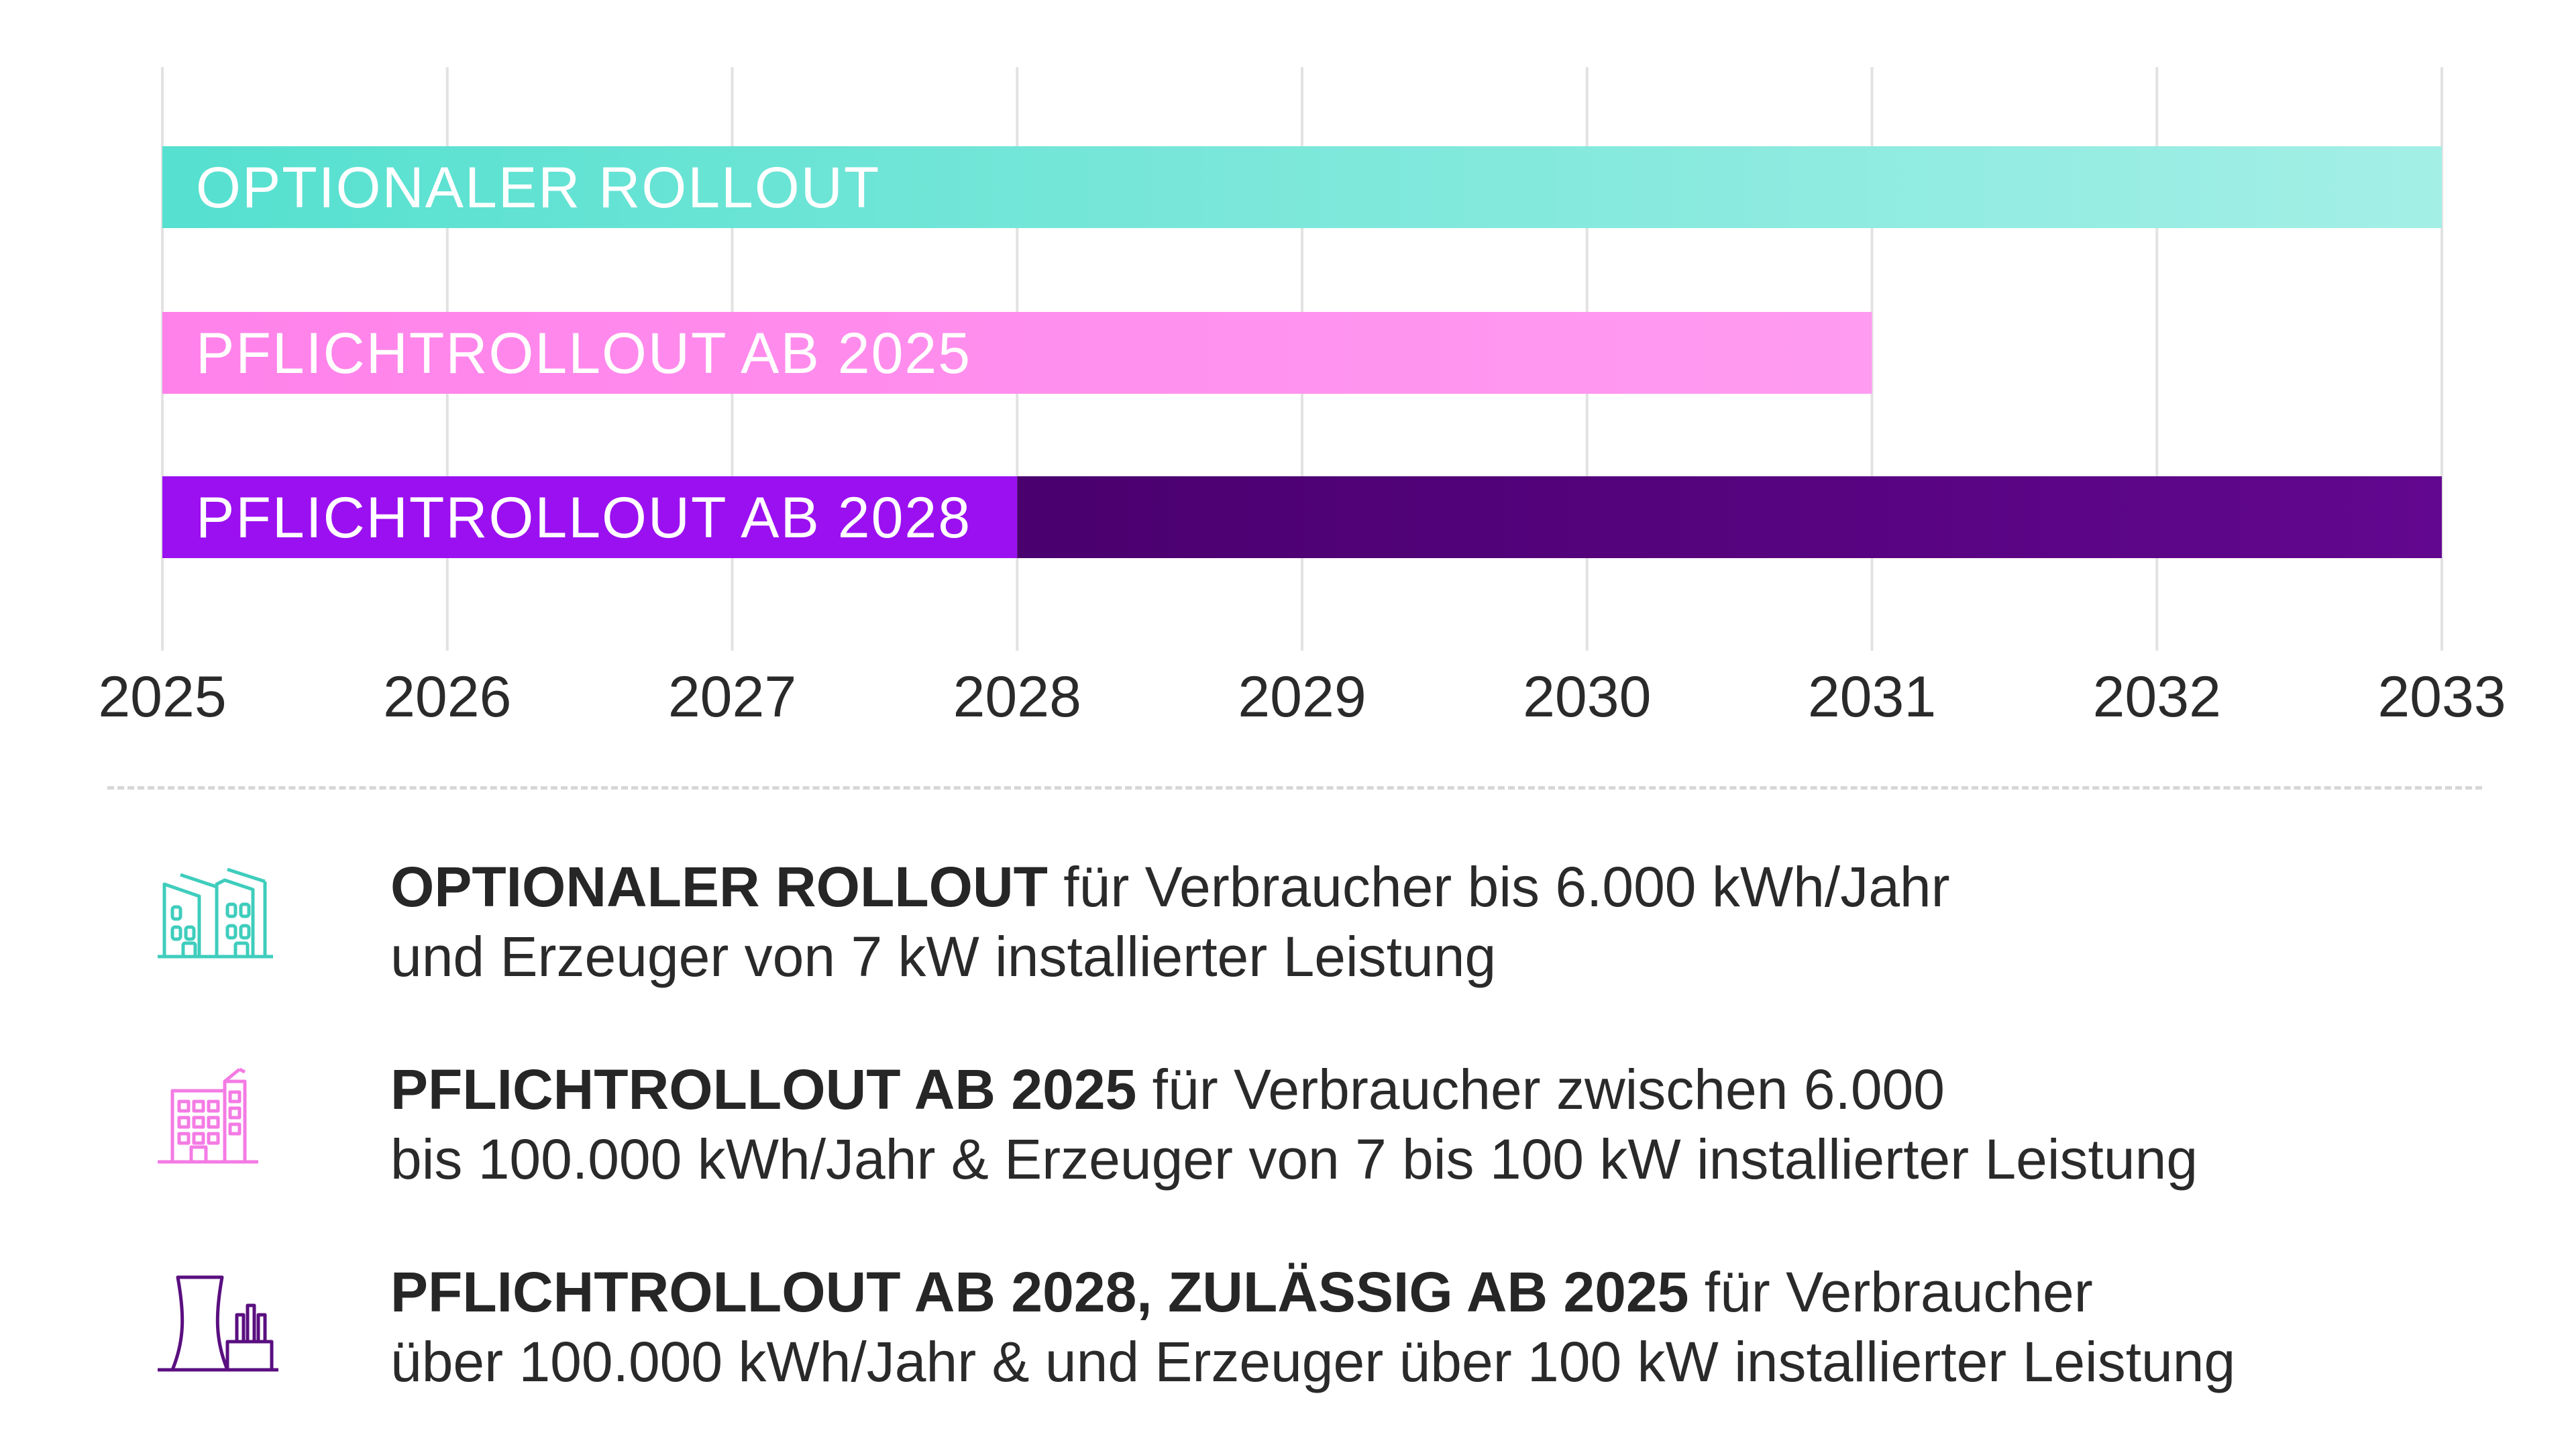 This screenshot has height=1453, width=2576. What do you see at coordinates (763, 1089) in the screenshot?
I see `legend-title: PFLICHTROLLOUT AB 2025` at bounding box center [763, 1089].